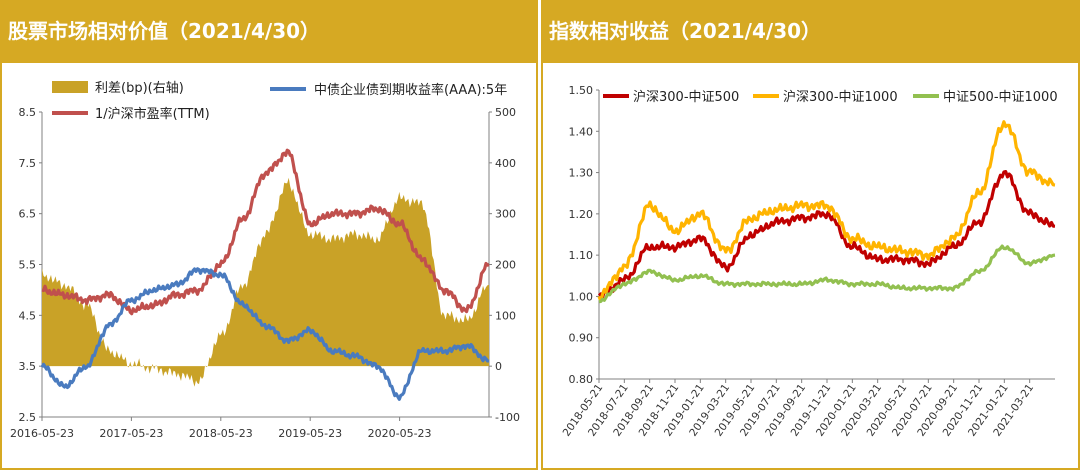 The height and width of the screenshot is (470, 1080). Describe the element at coordinates (581, 338) in the screenshot. I see `y-tick-label: 0.90` at that location.